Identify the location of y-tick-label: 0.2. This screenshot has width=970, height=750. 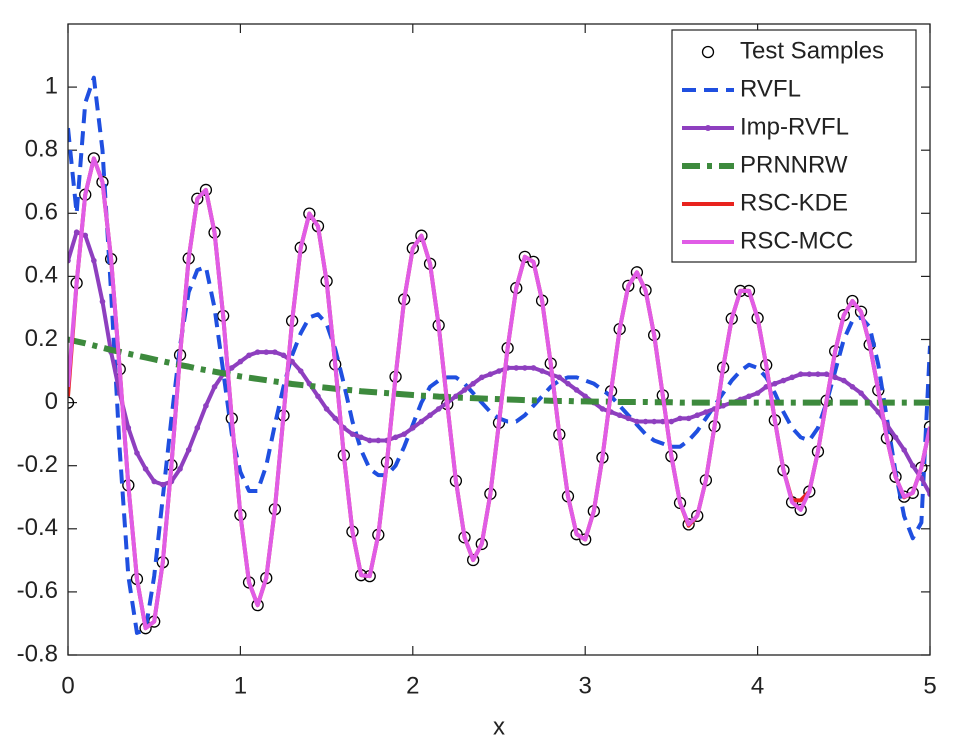
(41, 338).